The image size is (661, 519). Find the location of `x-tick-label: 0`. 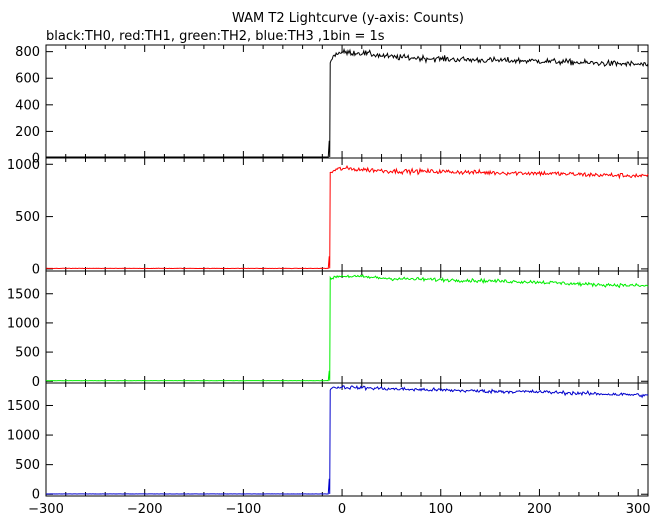

x-tick-label: 0 is located at coordinates (342, 508).